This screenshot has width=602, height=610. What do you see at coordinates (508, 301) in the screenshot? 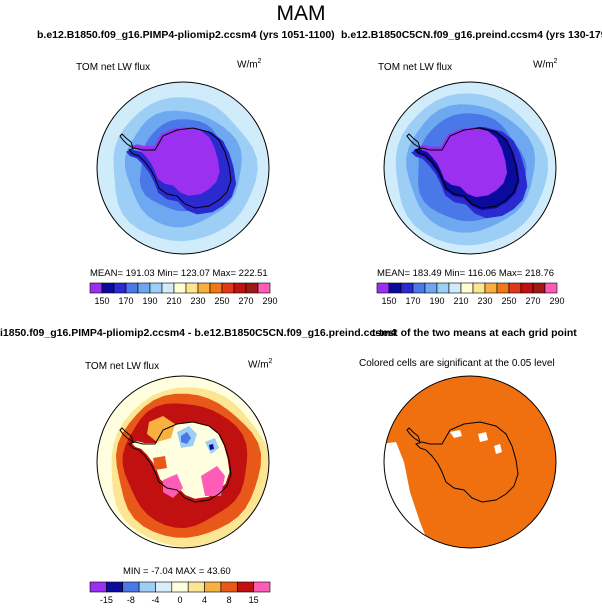
I see `panel-2-colorbar-tick-label: 250` at bounding box center [508, 301].